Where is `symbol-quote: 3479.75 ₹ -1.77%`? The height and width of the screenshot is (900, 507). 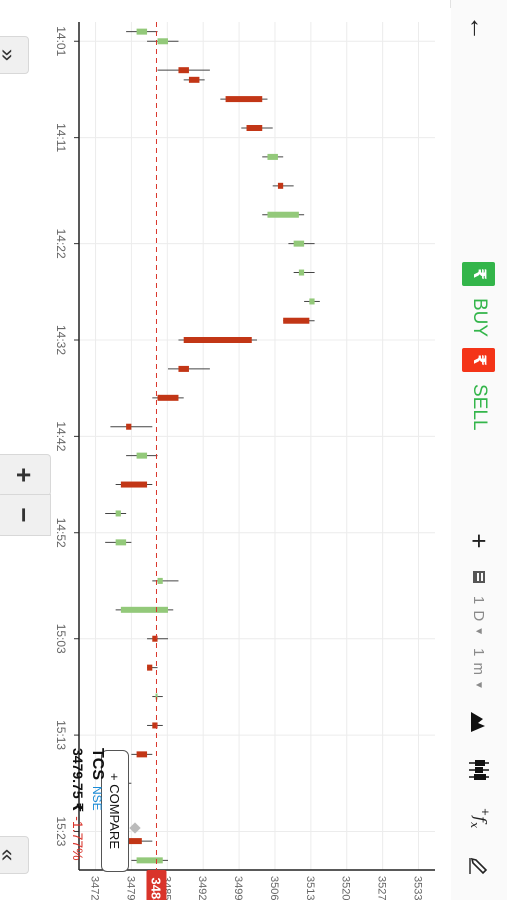
symbol-quote: 3479.75 ₹ -1.77% is located at coordinates (77, 823).